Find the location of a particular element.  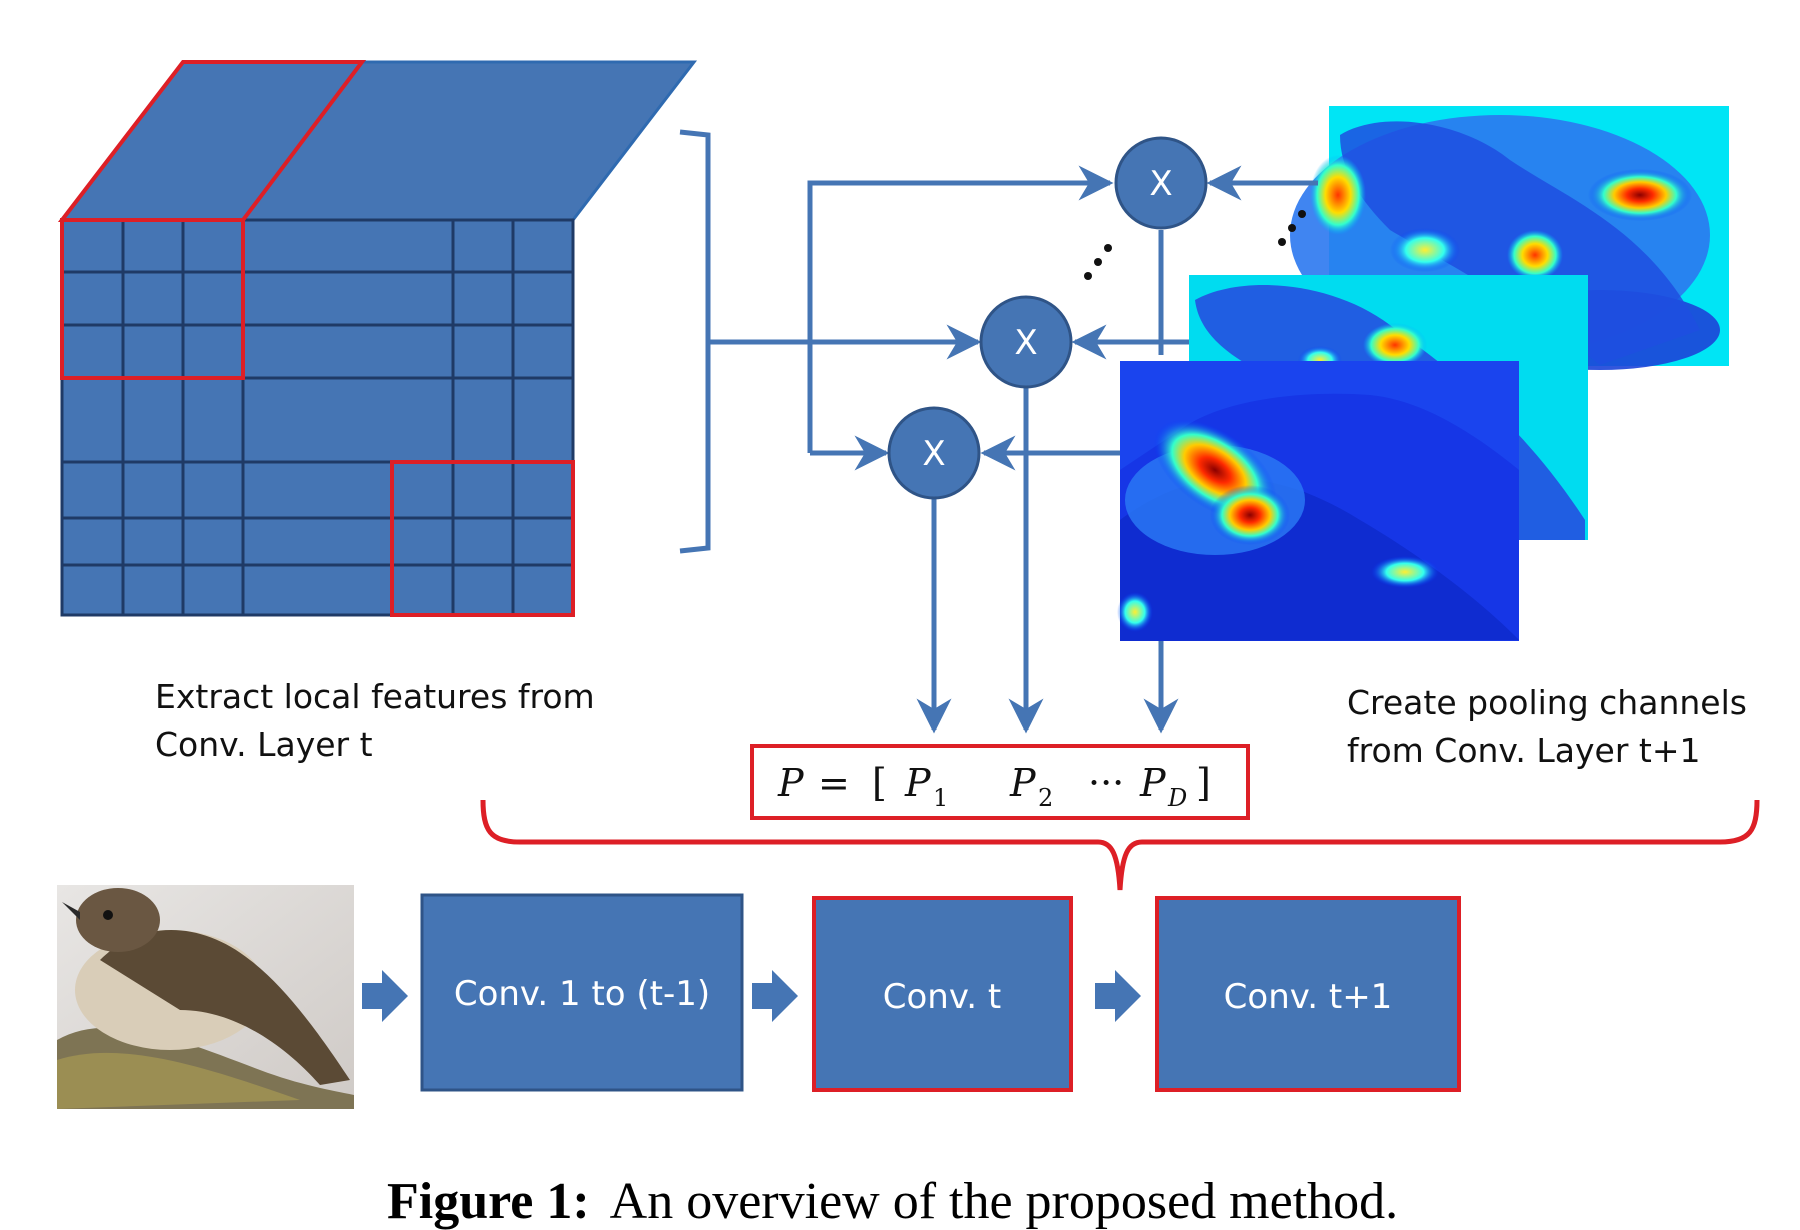

cube-front-face is located at coordinates (317, 417).